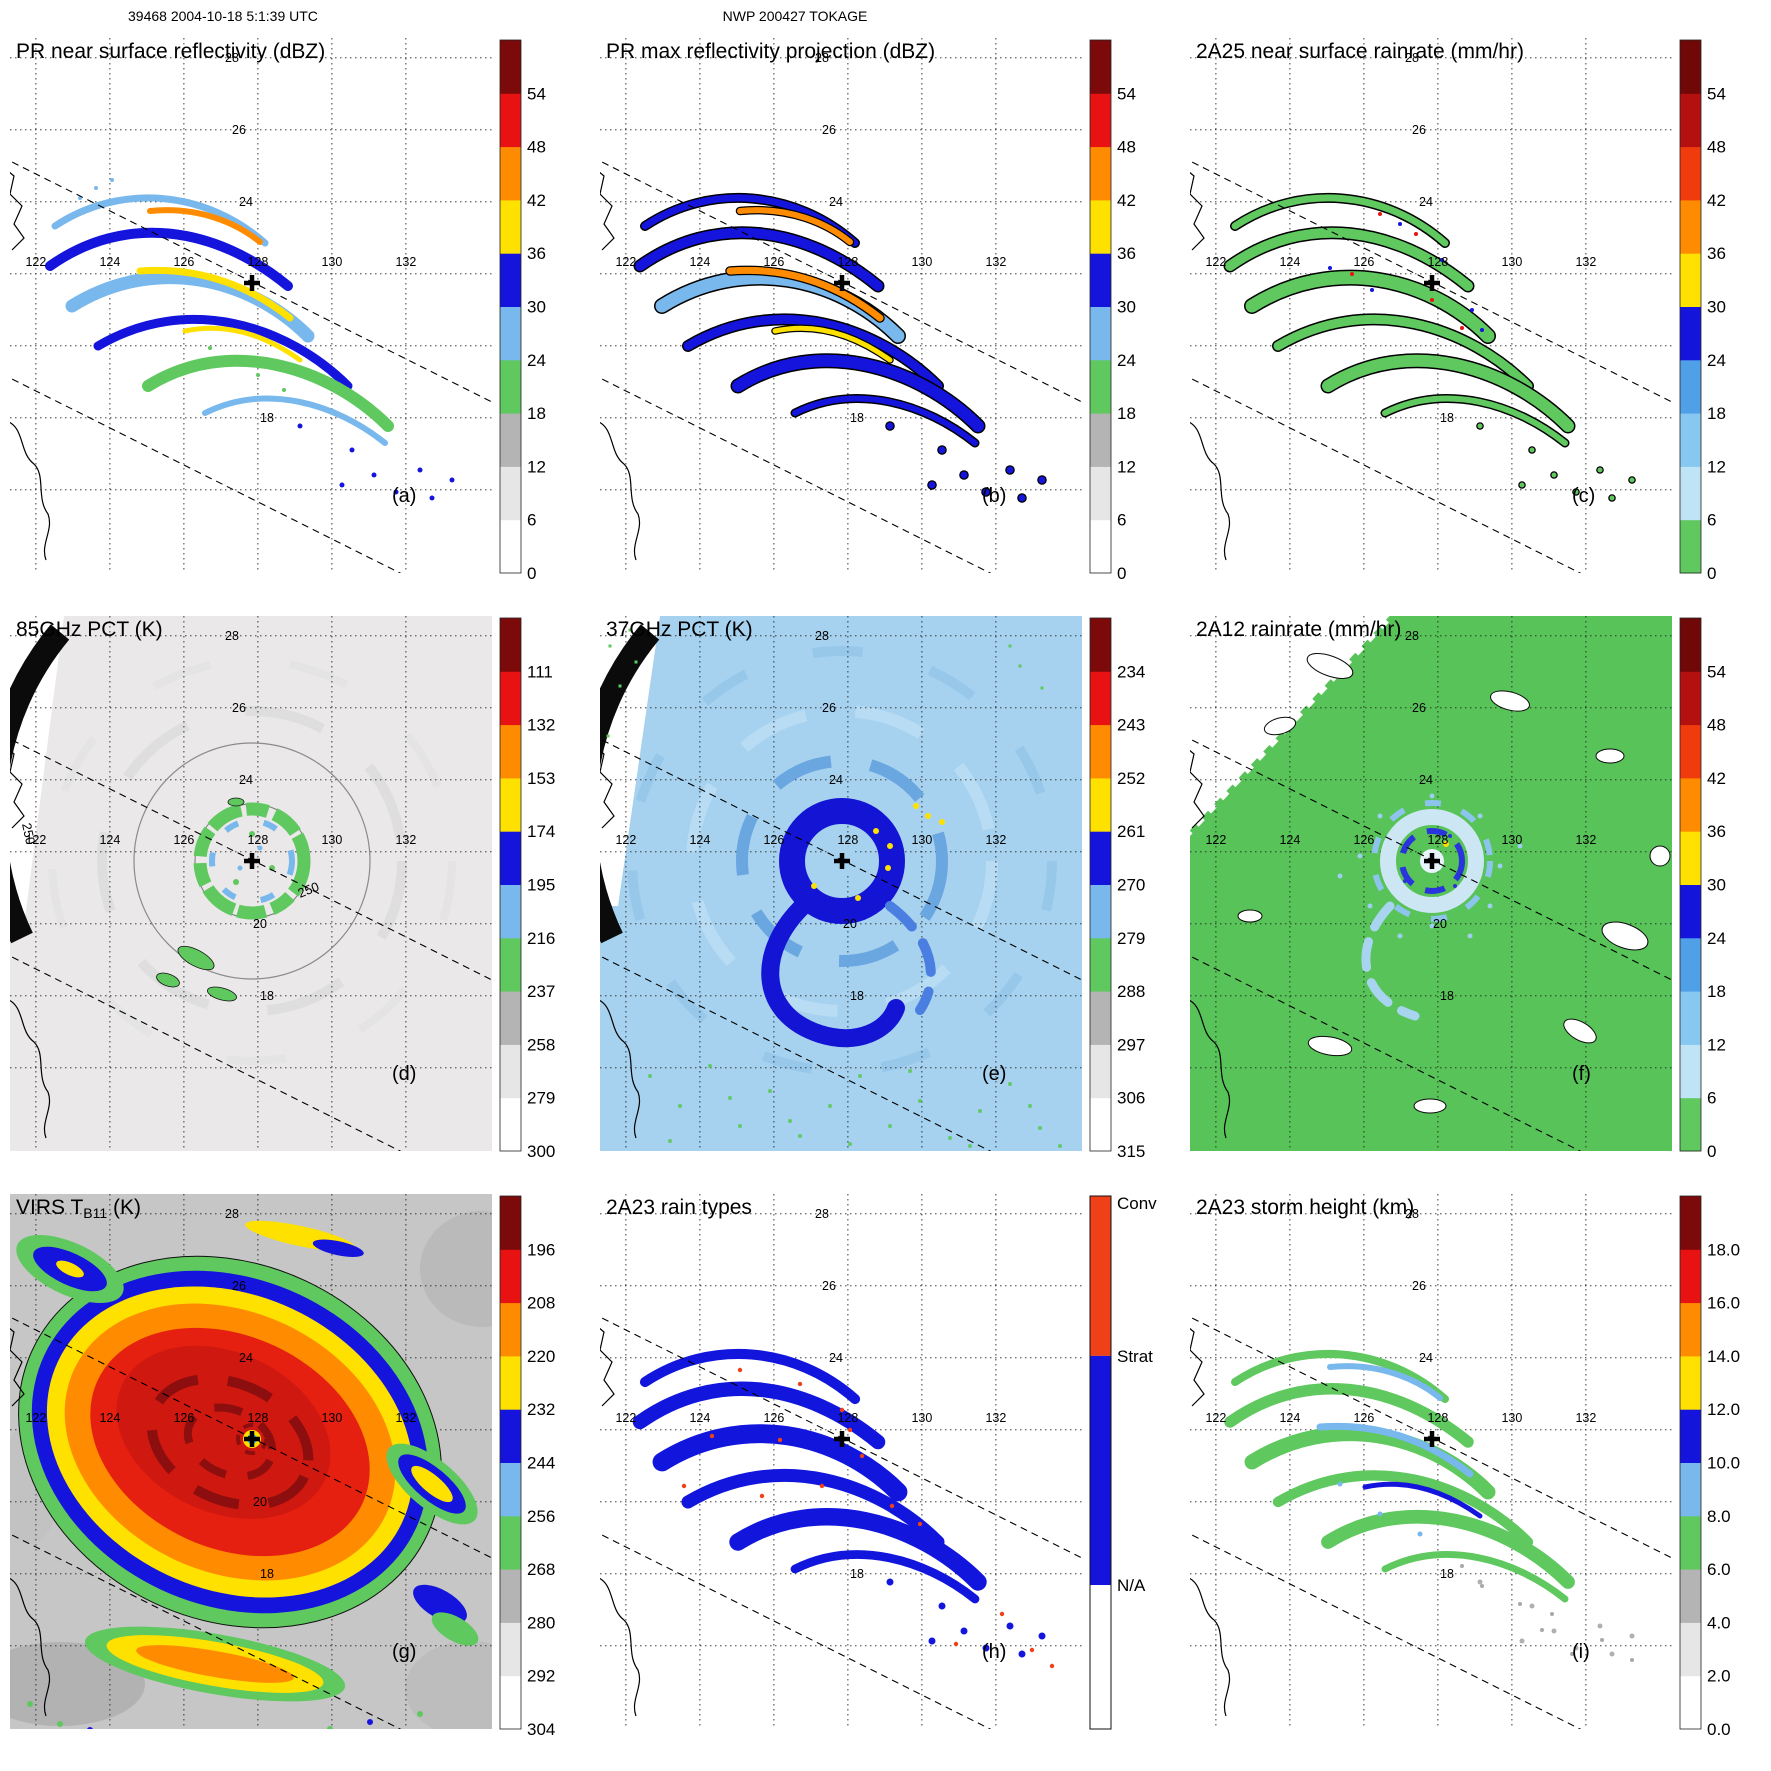 The image size is (1771, 1771). Describe the element at coordinates (1716, 147) in the screenshot. I see `colorbar-tick-label: 48` at that location.